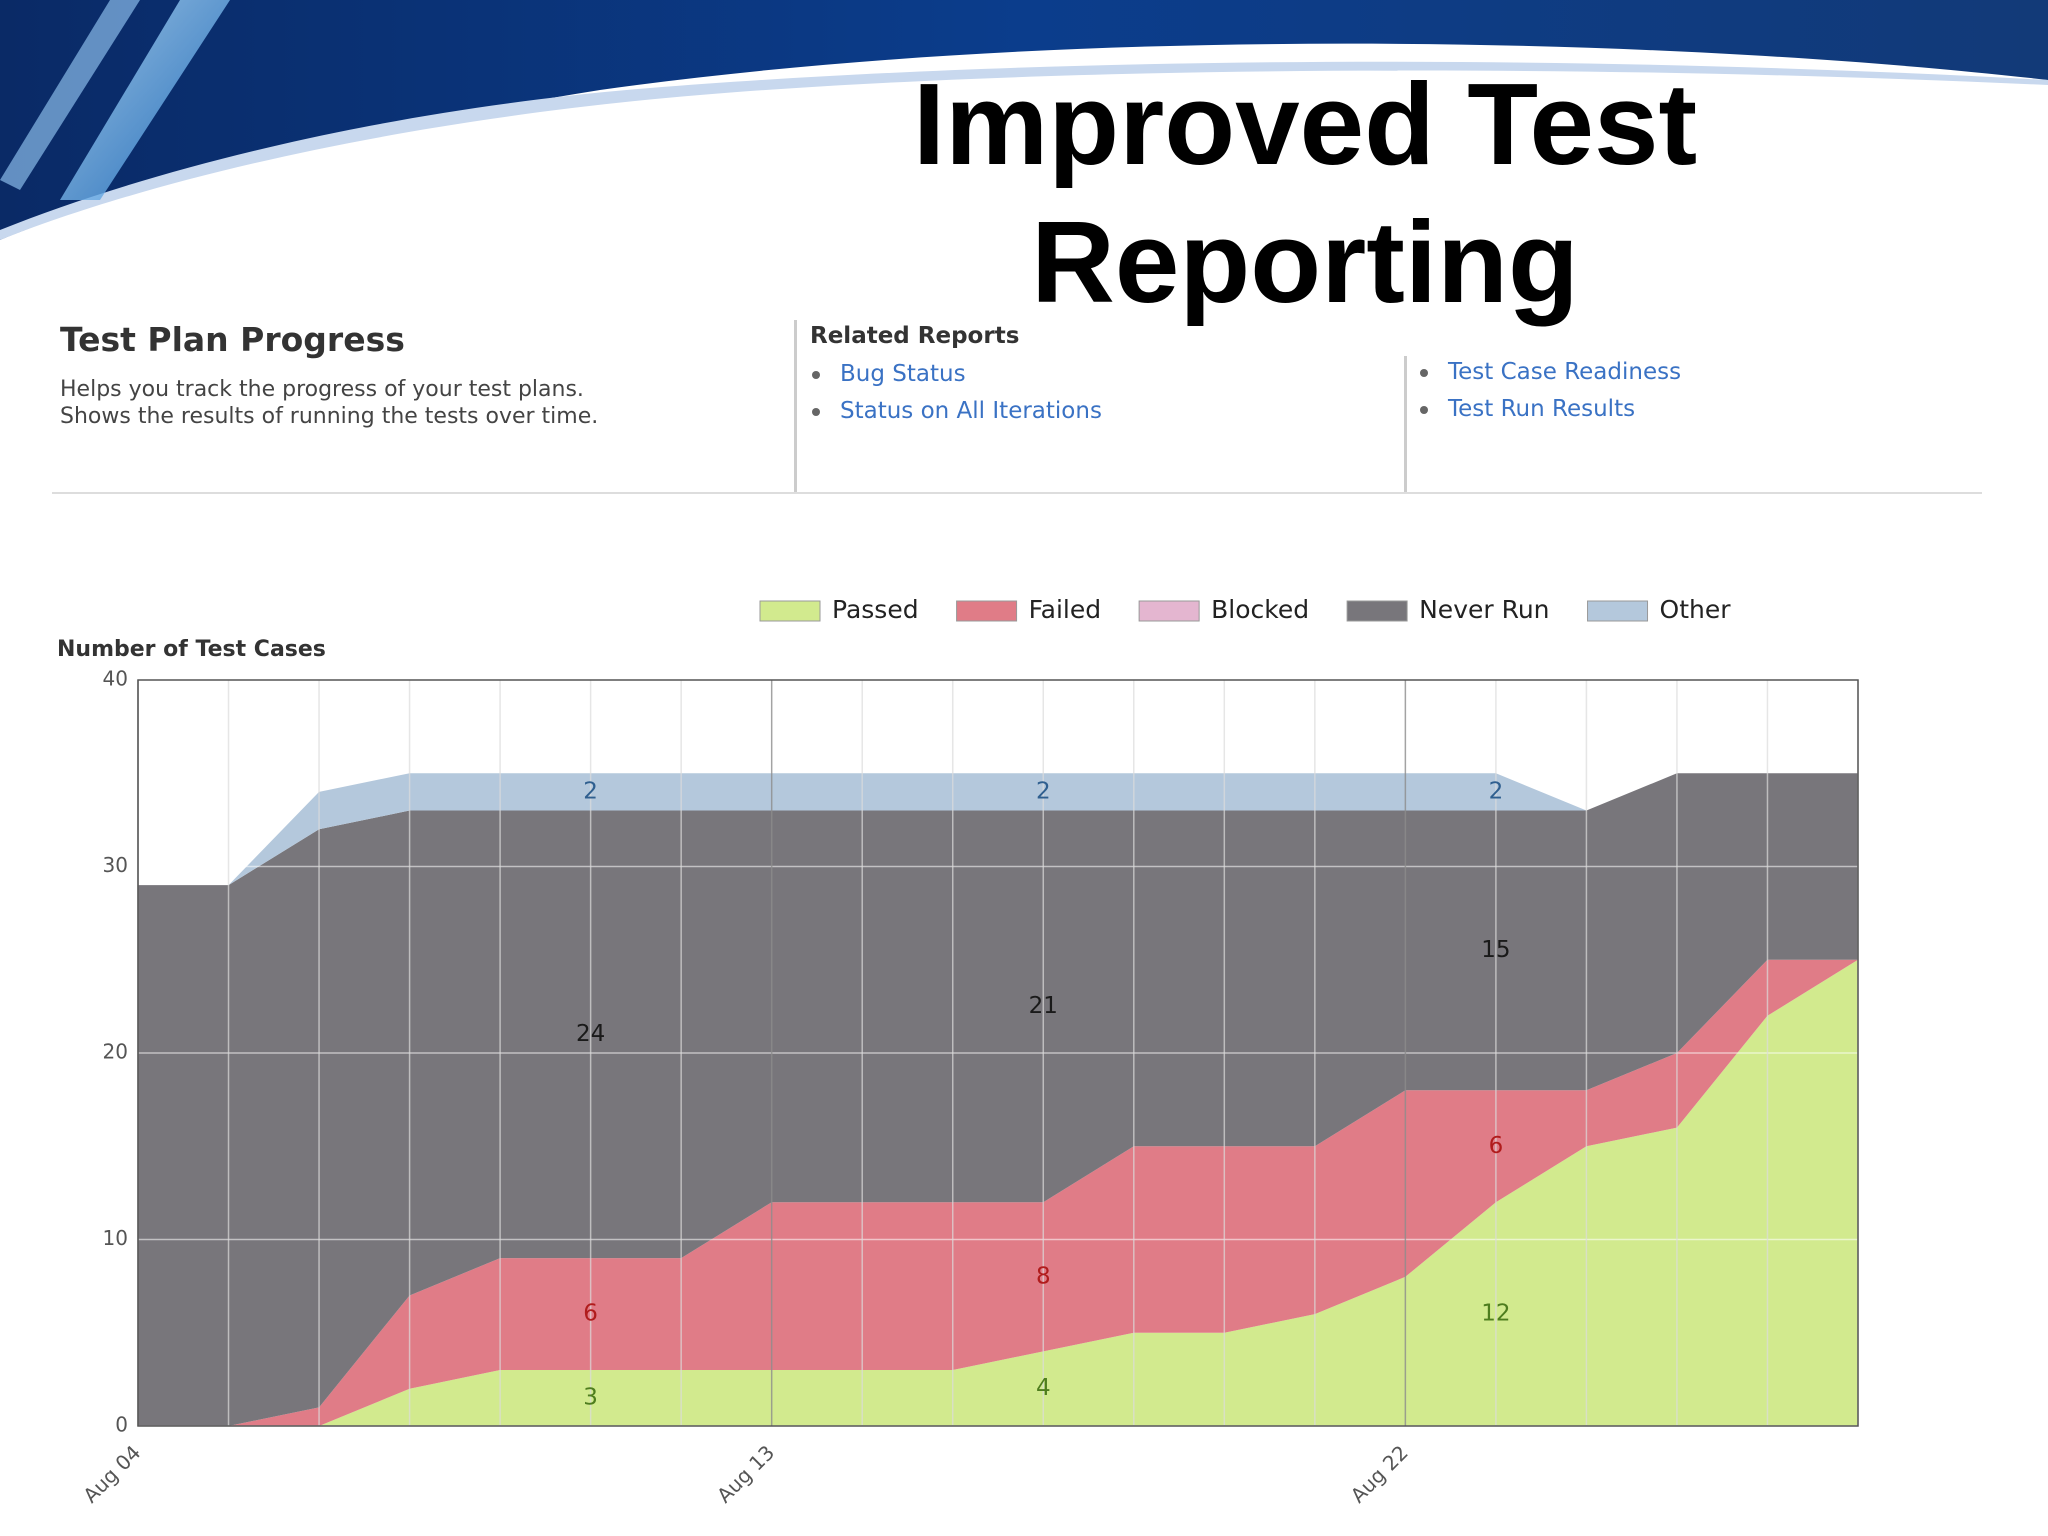 This screenshot has height=1536, width=2048. I want to click on y-tick-label: 20, so click(115, 1052).